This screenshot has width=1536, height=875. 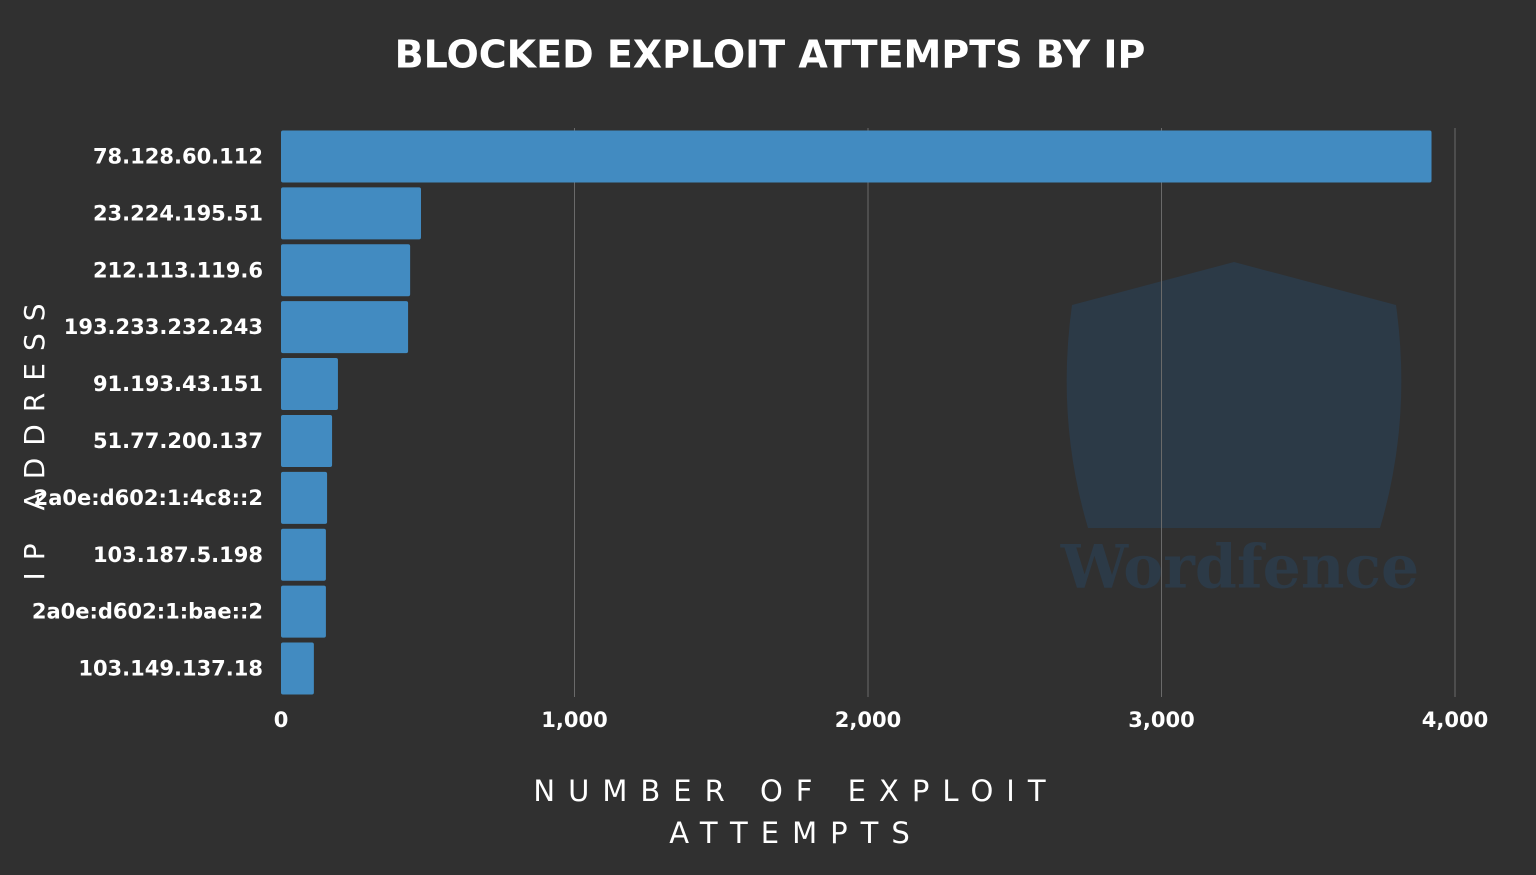 What do you see at coordinates (178, 270) in the screenshot?
I see `y-tick-label: 212.113.119.6` at bounding box center [178, 270].